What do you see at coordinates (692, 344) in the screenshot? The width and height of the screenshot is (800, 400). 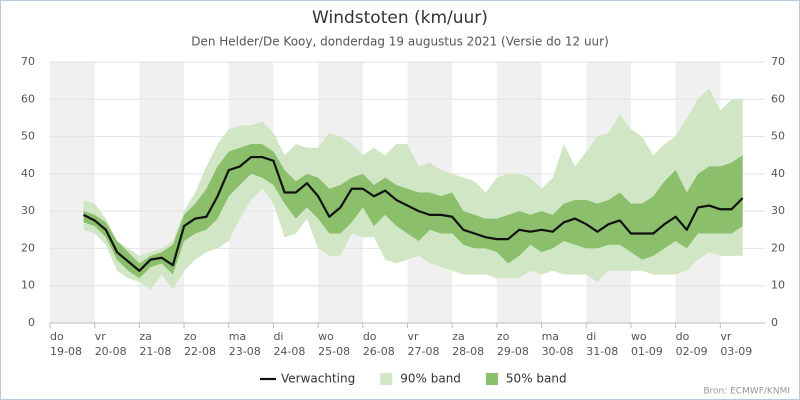 I see `x-tick-label: do 02-09` at bounding box center [692, 344].